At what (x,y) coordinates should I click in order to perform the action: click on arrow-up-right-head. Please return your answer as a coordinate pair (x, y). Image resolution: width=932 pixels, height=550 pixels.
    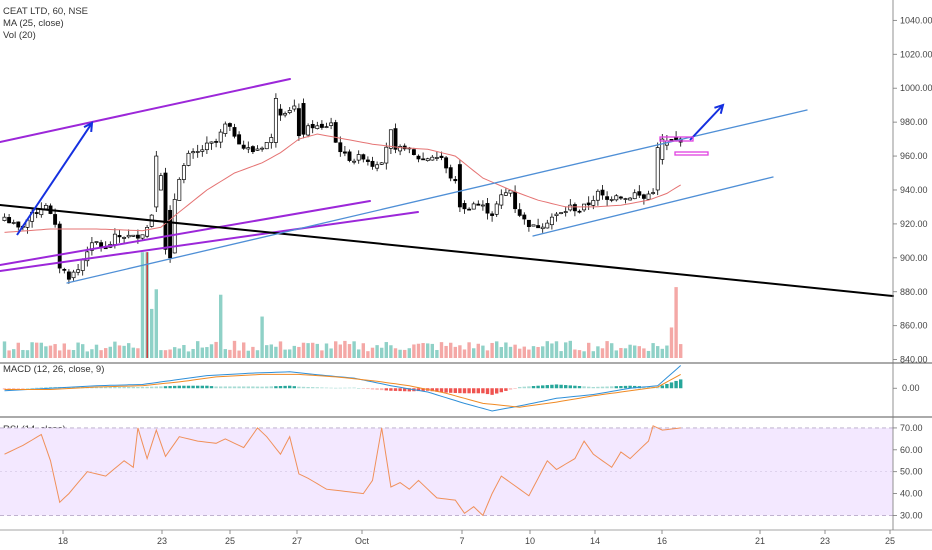
    Looking at the image, I should click on (719, 108).